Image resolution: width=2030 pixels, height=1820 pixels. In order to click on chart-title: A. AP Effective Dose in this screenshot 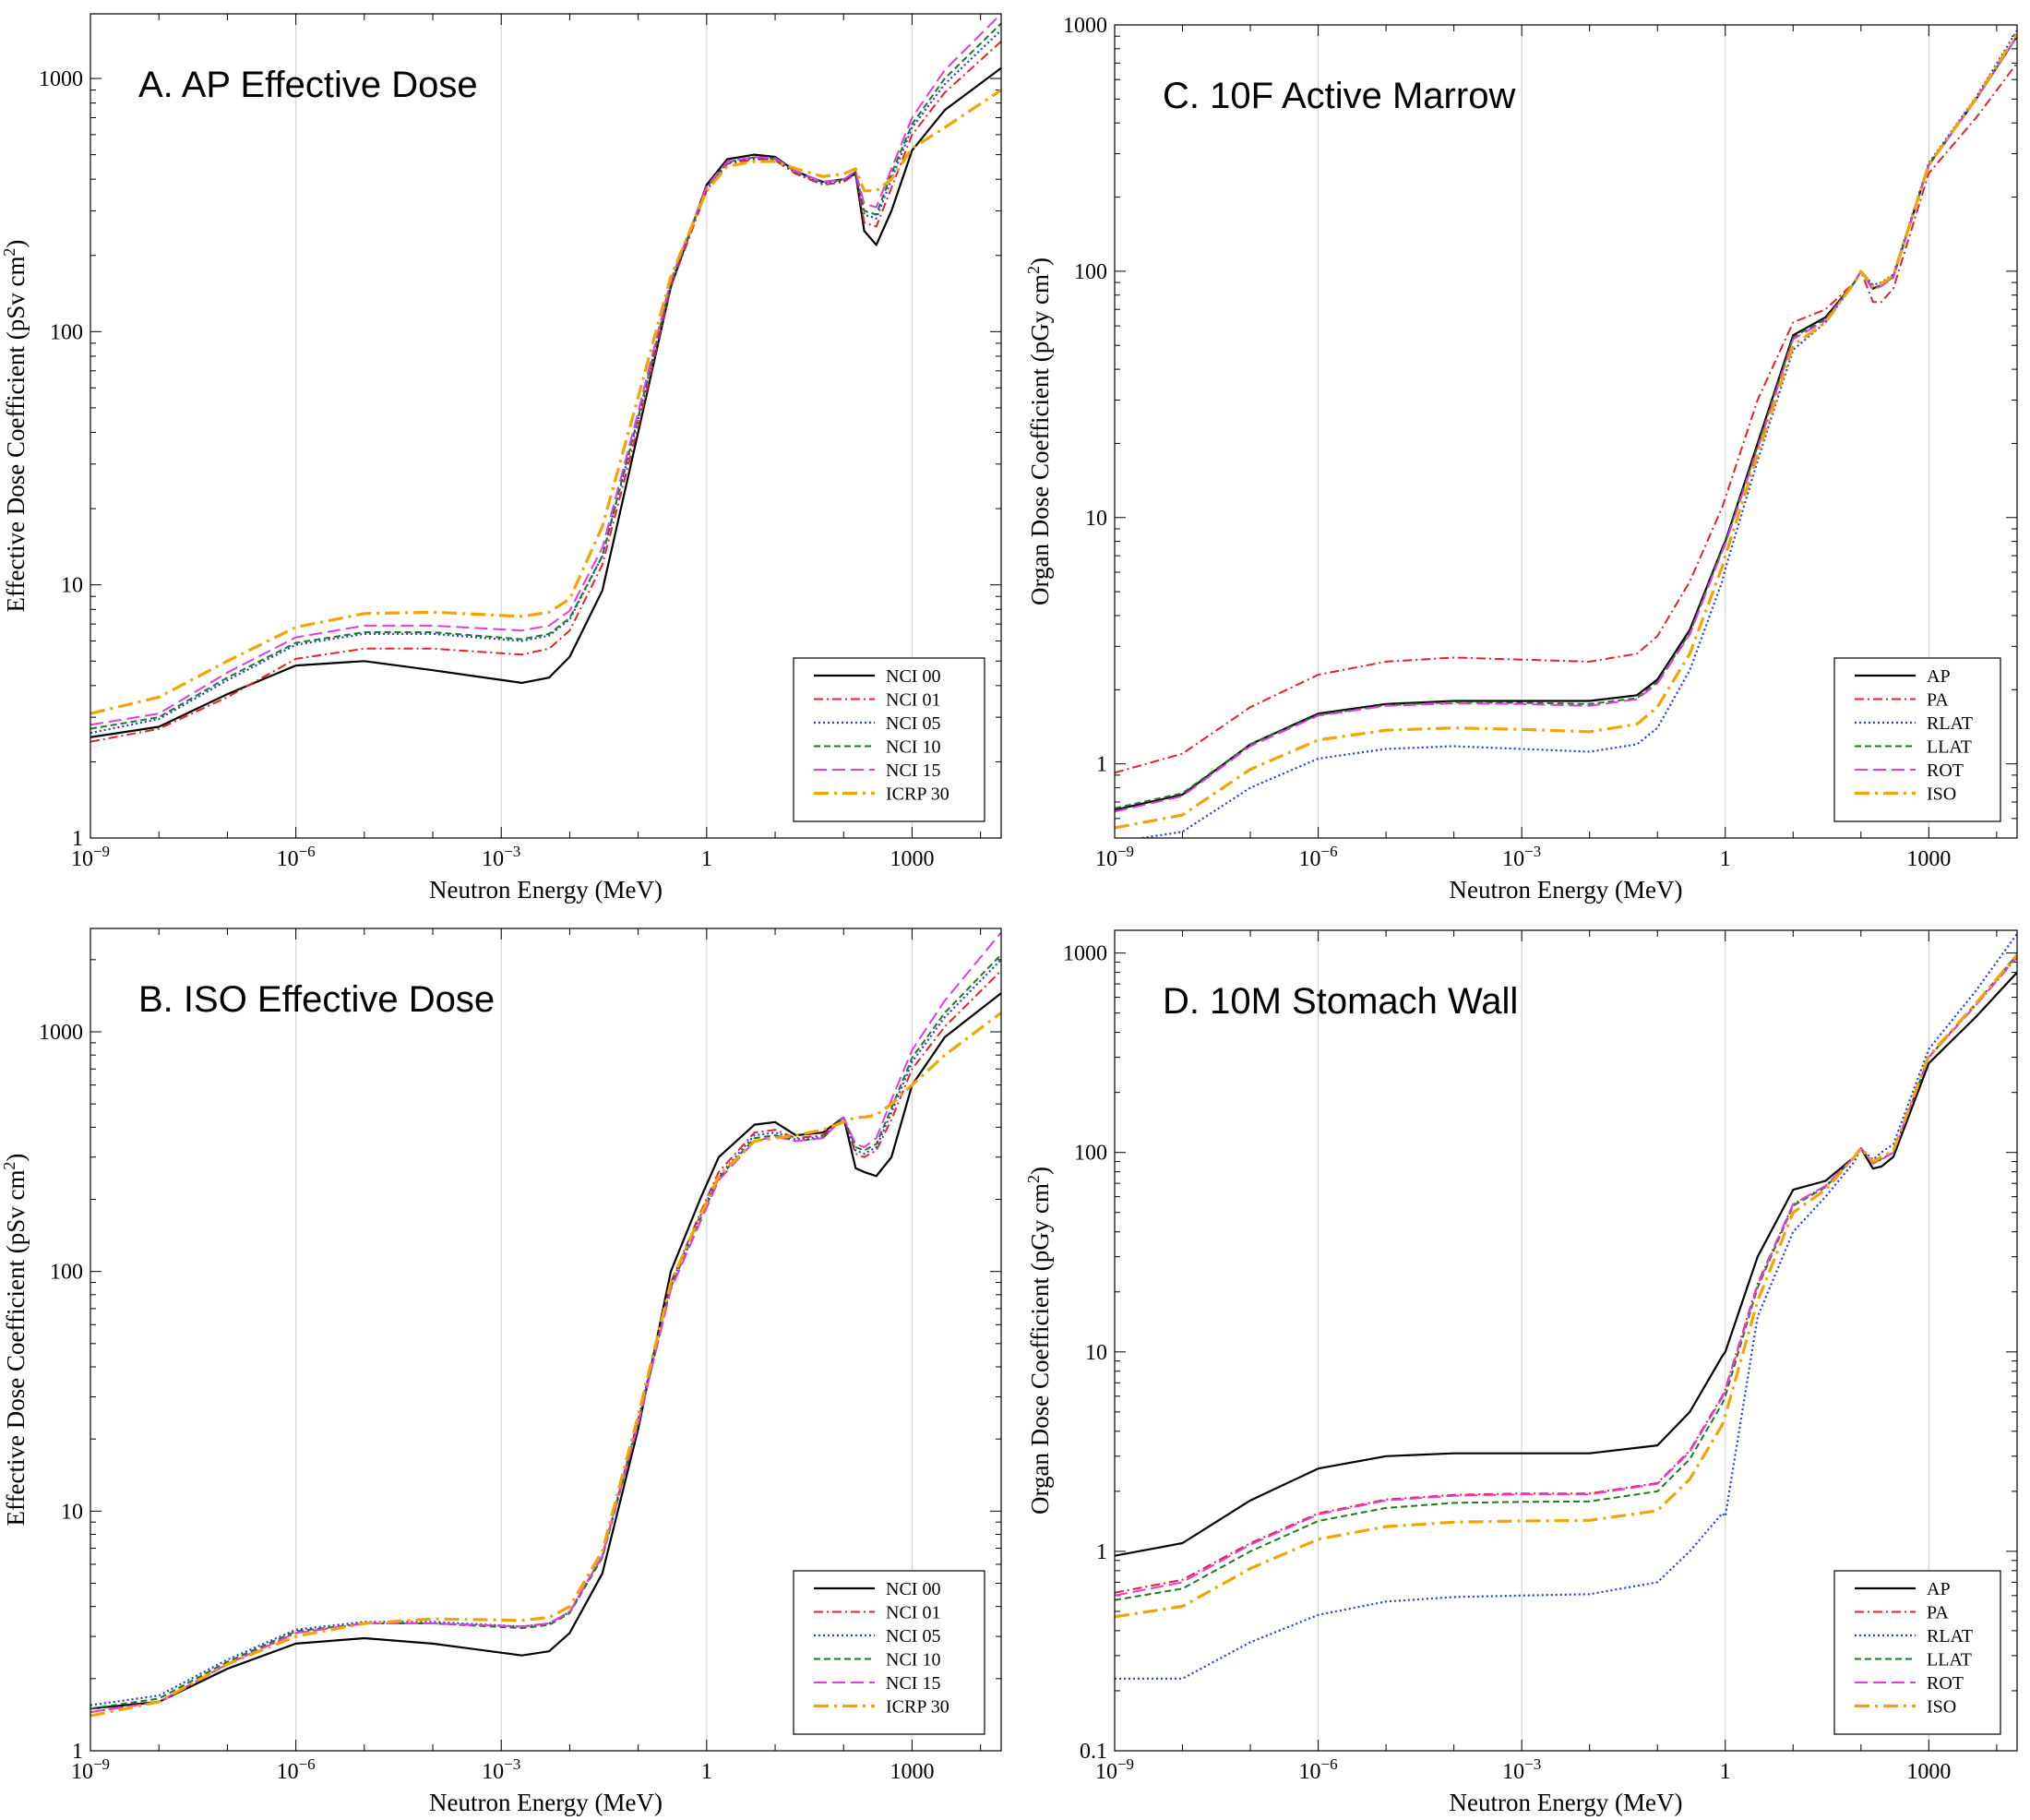, I will do `click(308, 85)`.